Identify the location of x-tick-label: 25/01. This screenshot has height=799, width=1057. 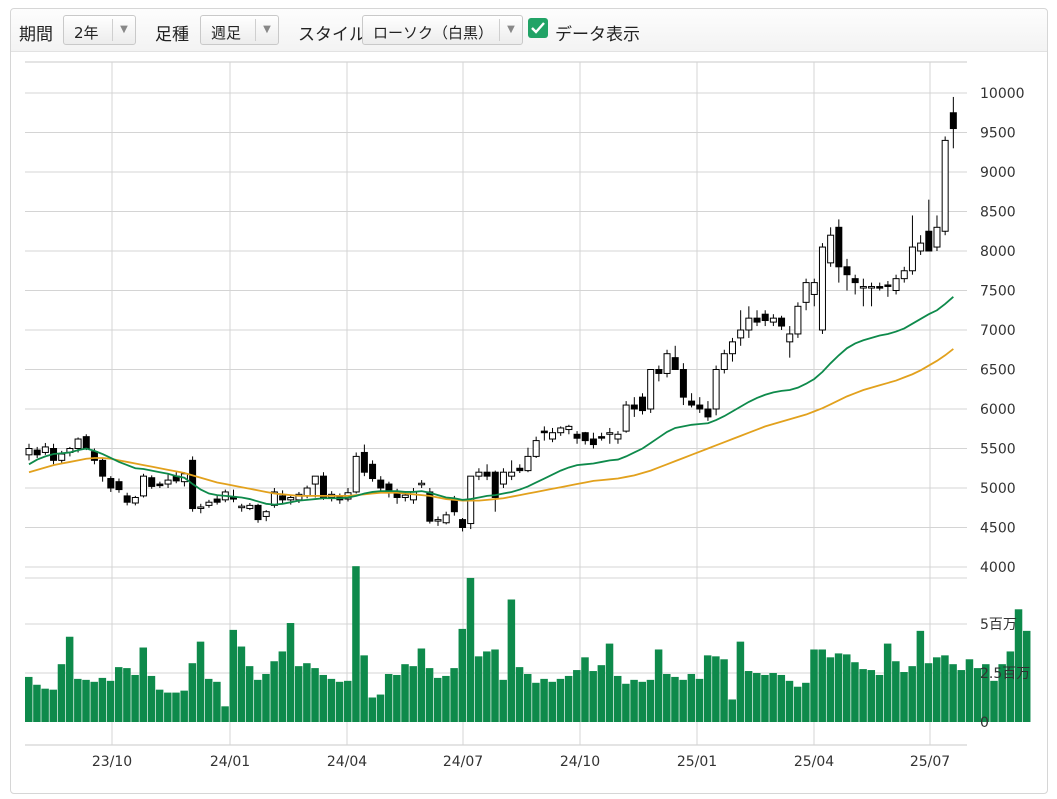
(697, 762).